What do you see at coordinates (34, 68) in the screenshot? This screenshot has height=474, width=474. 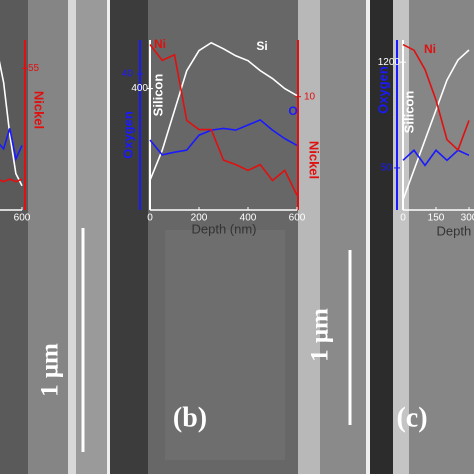 I see `y-tick-label: 55` at bounding box center [34, 68].